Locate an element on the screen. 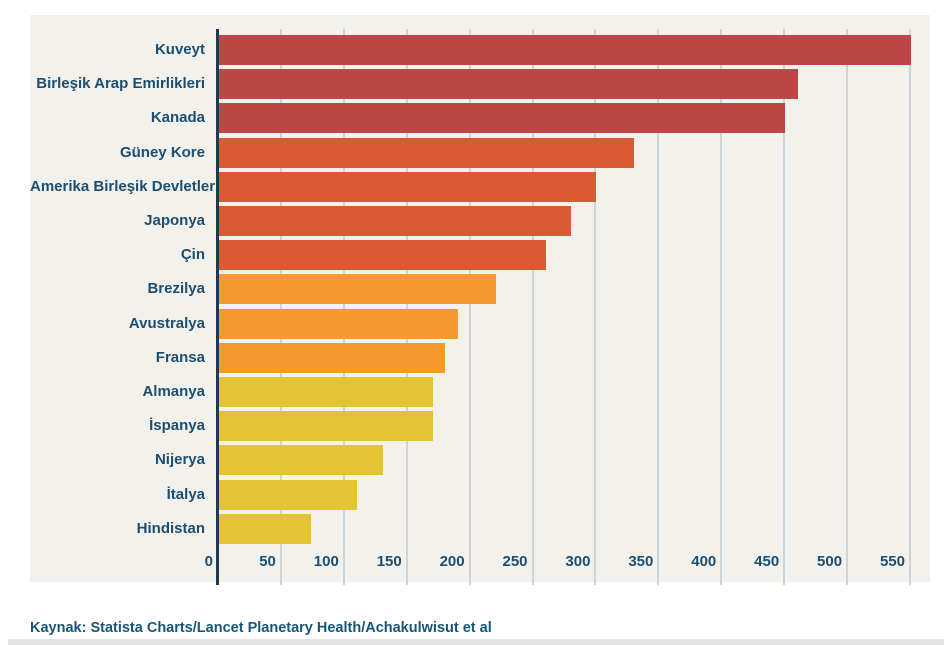 The height and width of the screenshot is (645, 944). x-tick-label: 200 is located at coordinates (452, 561).